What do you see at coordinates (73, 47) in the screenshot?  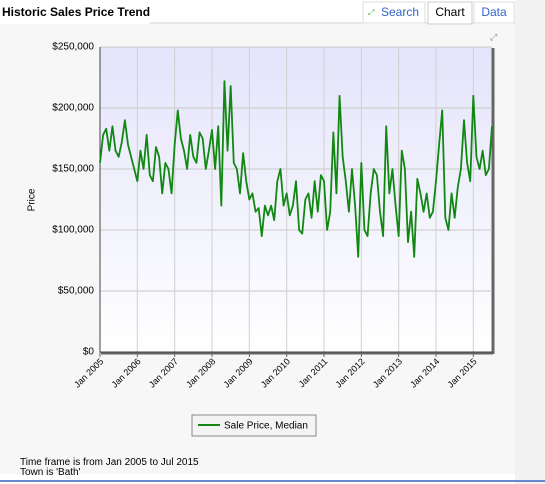 I see `y-tick-label: $250,000` at bounding box center [73, 47].